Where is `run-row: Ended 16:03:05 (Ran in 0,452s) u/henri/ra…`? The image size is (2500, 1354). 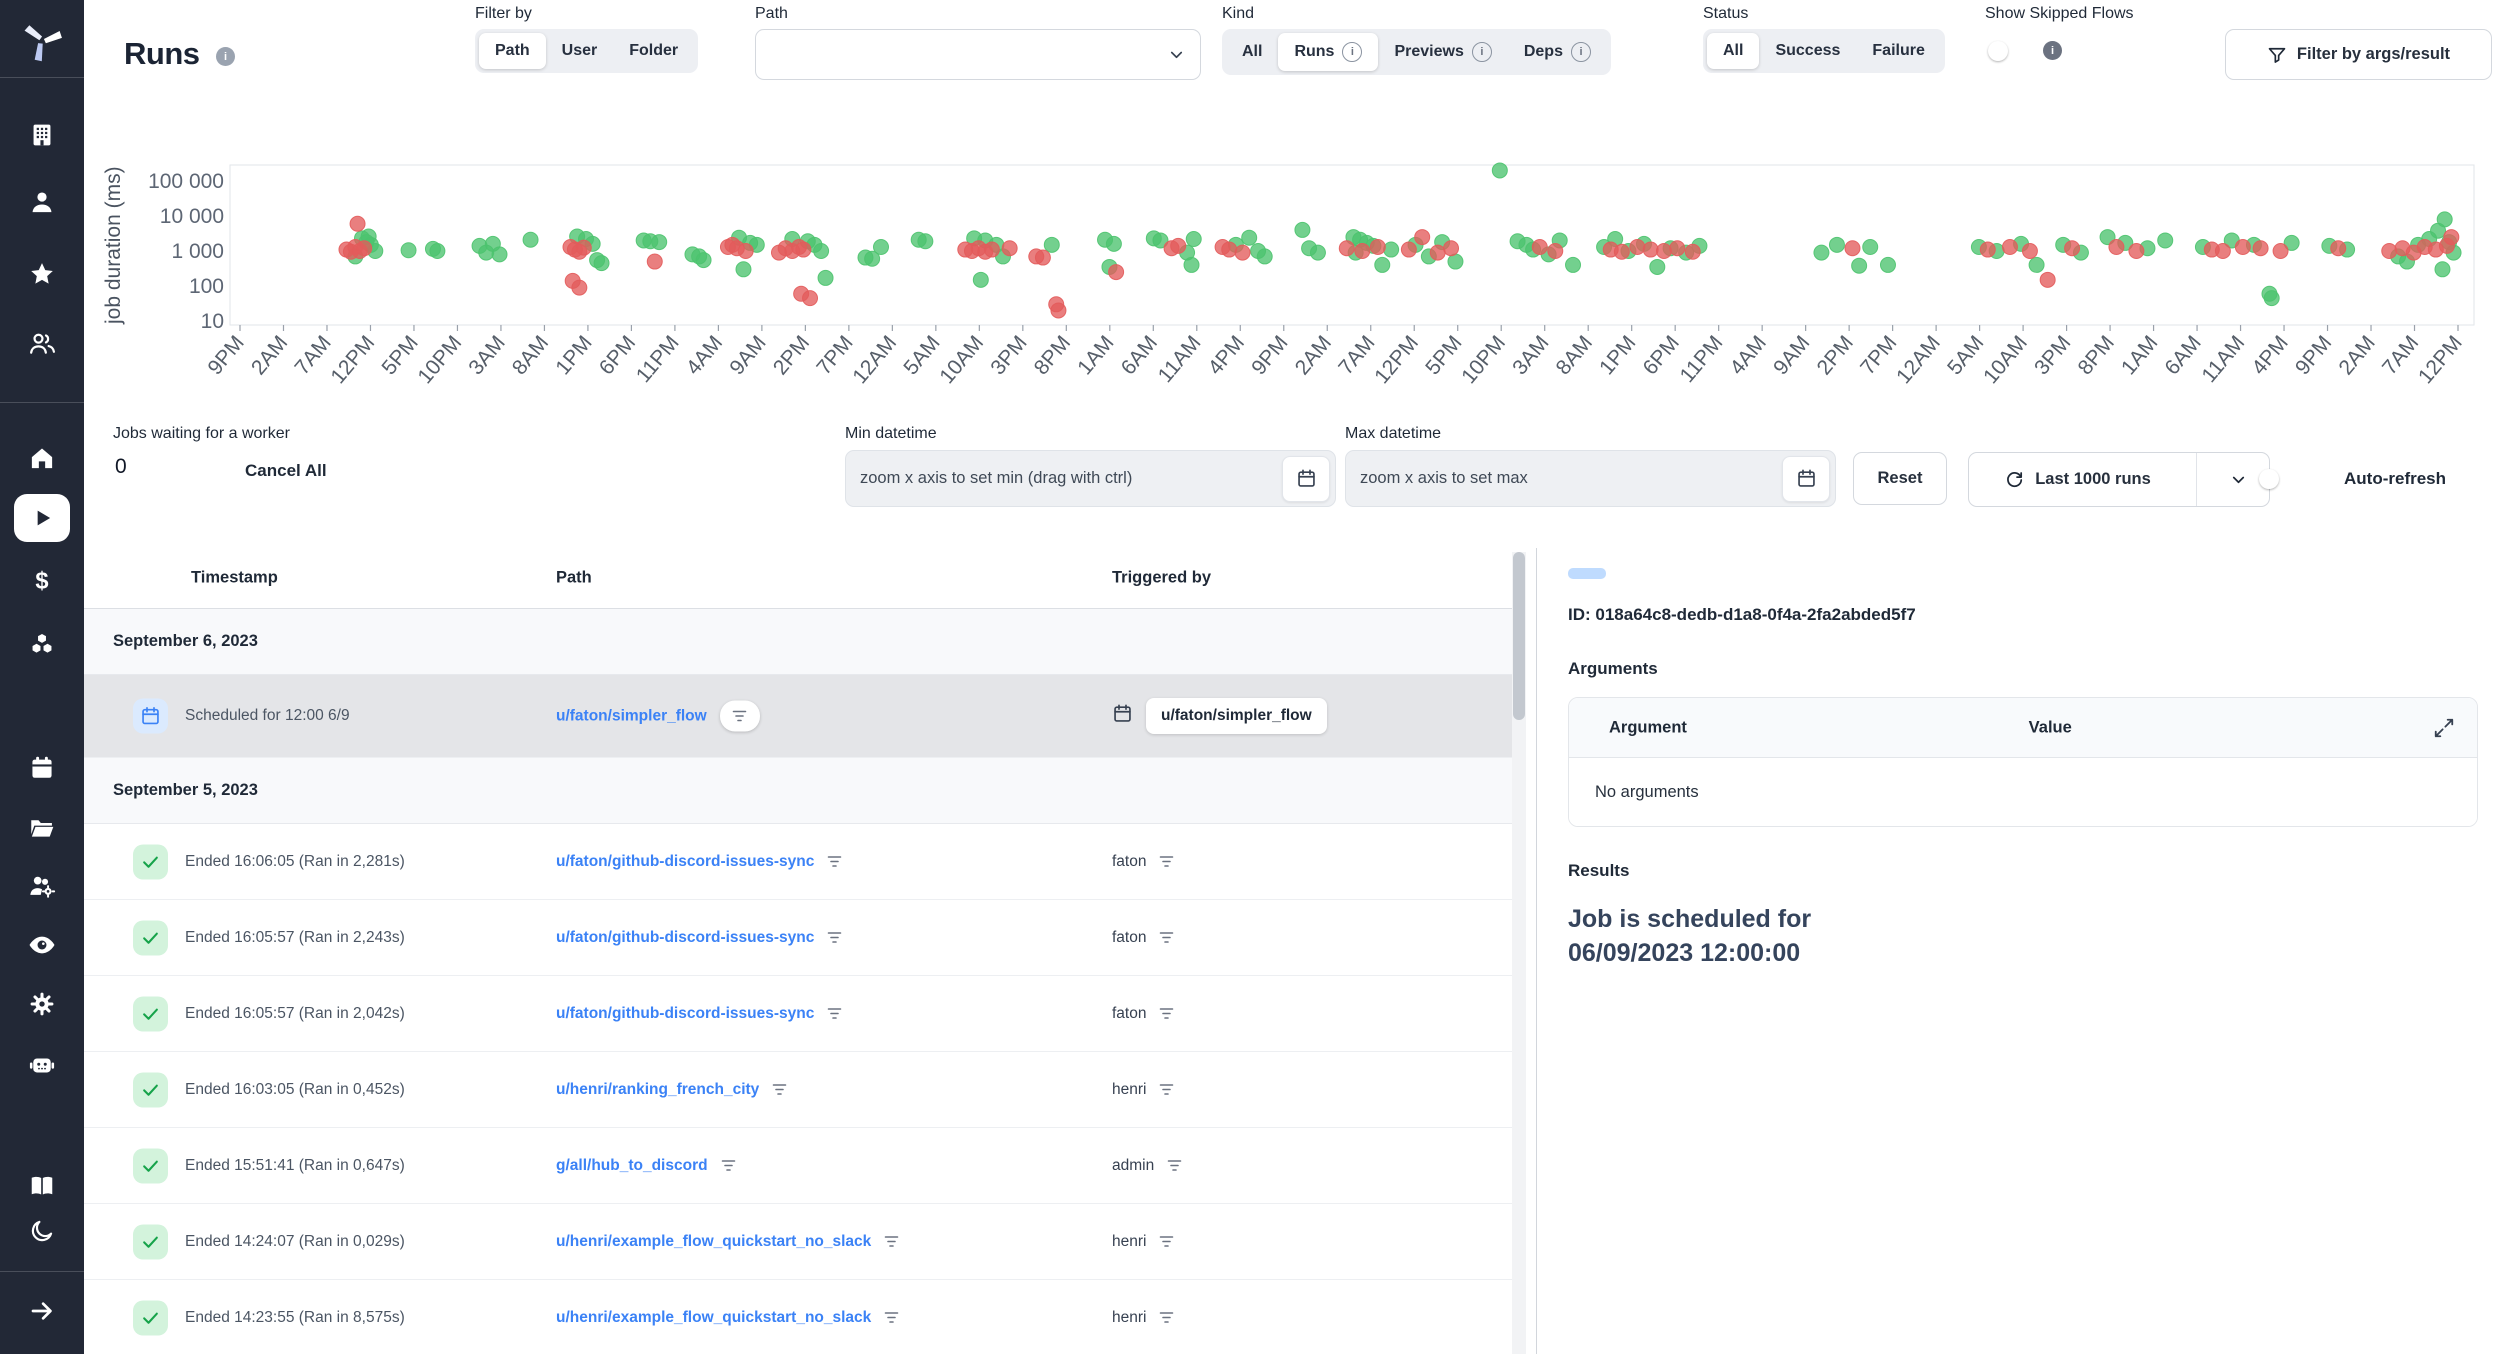
run-row: Ended 16:03:05 (Ran in 0,452s) u/henri/ra… is located at coordinates (798, 1090).